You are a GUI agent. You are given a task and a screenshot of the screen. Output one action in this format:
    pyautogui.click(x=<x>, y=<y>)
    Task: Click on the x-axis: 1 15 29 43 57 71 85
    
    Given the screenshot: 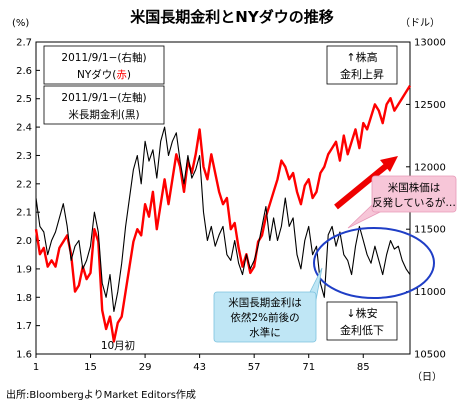 What is the action you would take?
    pyautogui.click(x=201, y=363)
    